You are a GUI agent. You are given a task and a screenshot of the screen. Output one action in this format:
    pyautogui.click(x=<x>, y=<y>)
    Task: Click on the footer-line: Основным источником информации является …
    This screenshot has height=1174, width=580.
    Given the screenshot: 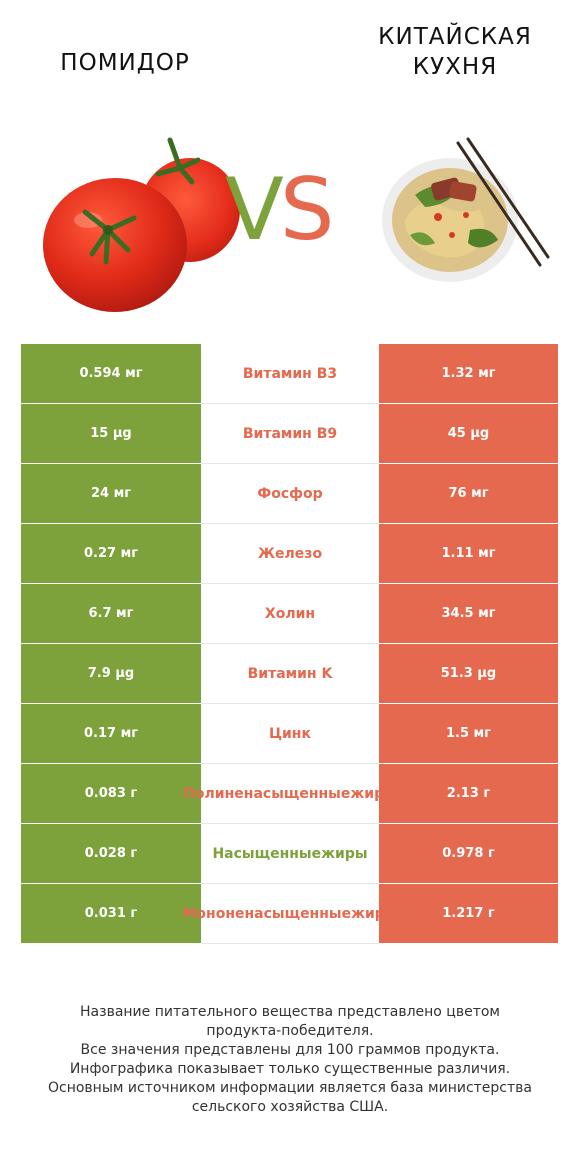 What is the action you would take?
    pyautogui.click(x=290, y=1088)
    